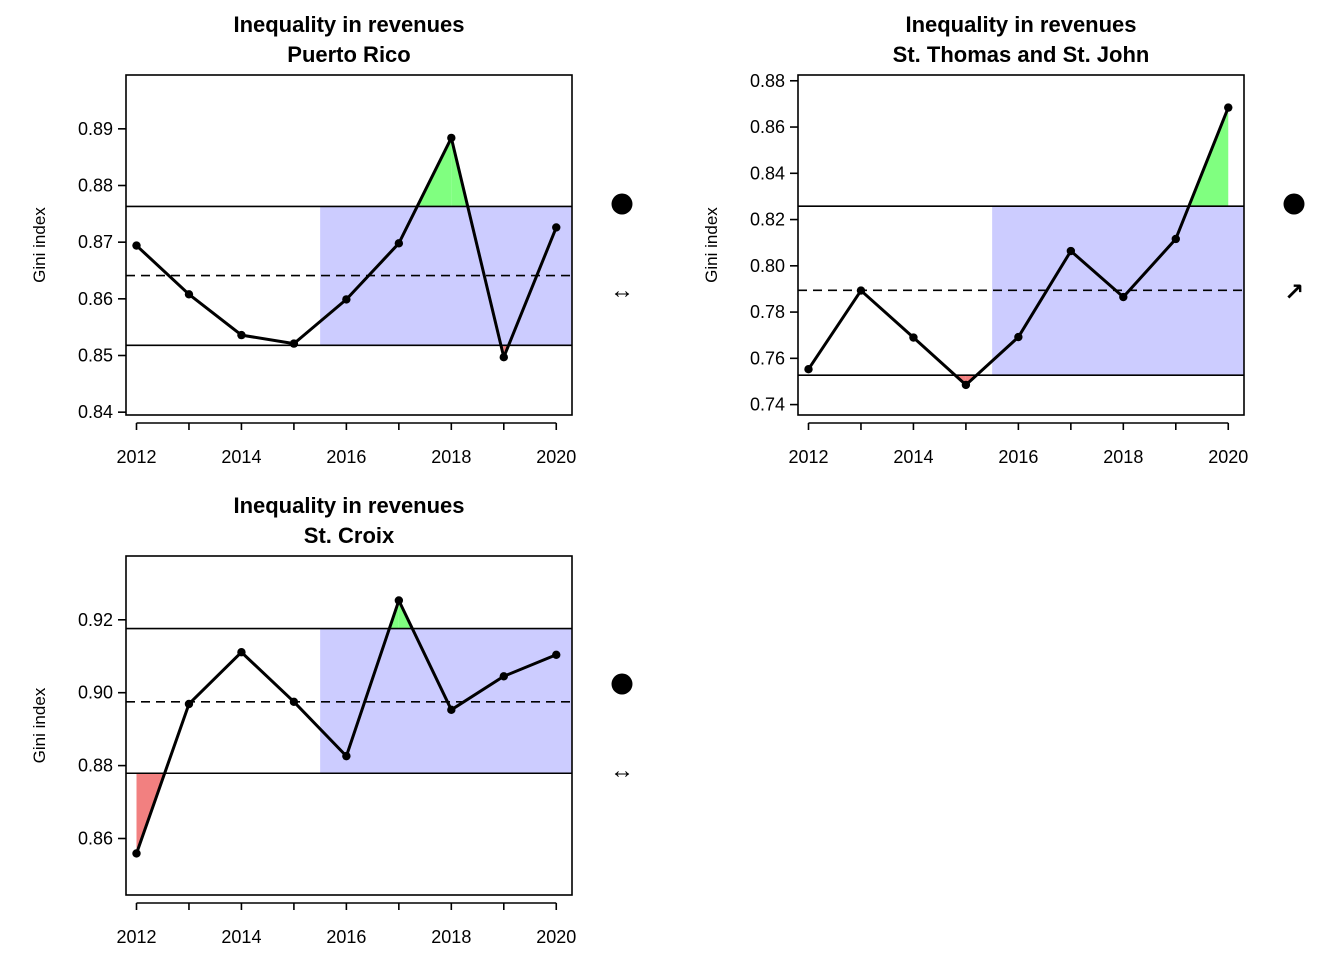  I want to click on y-tick-label: 0.92, so click(95, 620).